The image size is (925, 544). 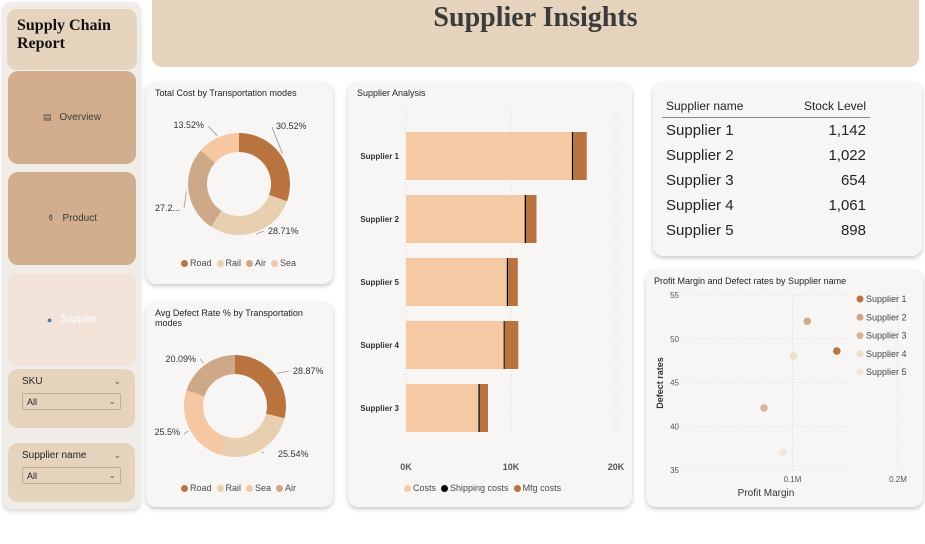 I want to click on y-tick-label: Supplier 1, so click(x=379, y=156).